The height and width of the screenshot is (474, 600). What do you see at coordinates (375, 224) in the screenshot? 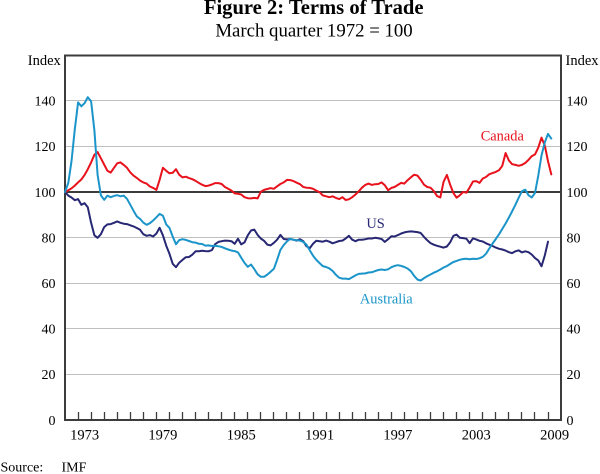
I see `svg-text: US` at bounding box center [375, 224].